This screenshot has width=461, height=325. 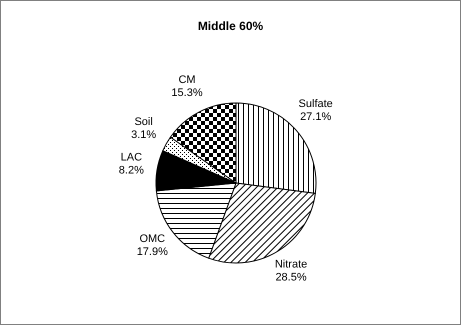 I want to click on slice-label: LAC, so click(x=131, y=157).